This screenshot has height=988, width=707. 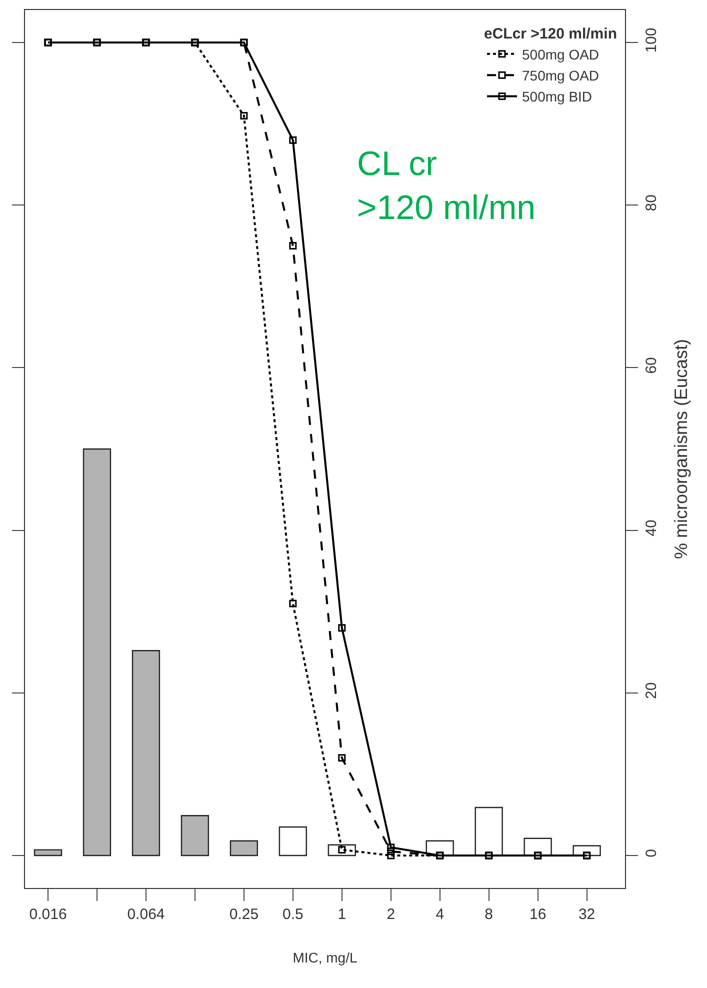 What do you see at coordinates (651, 203) in the screenshot?
I see `y-tick-label: 80` at bounding box center [651, 203].